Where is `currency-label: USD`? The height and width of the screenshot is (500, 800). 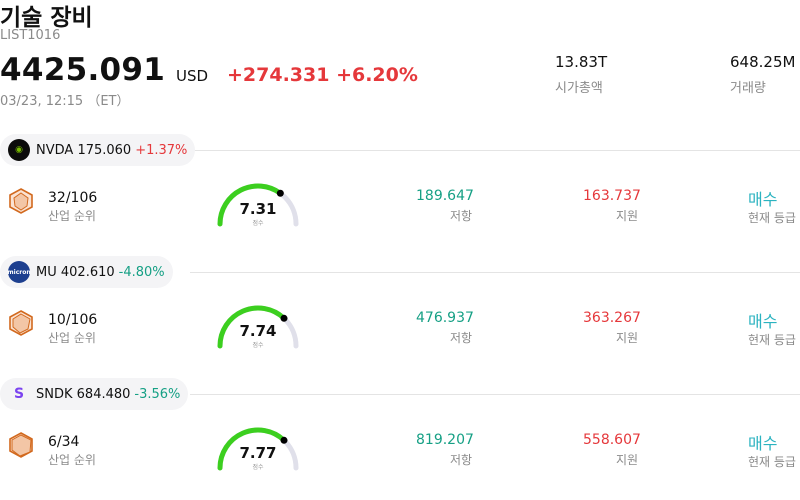
currency-label: USD is located at coordinates (192, 76).